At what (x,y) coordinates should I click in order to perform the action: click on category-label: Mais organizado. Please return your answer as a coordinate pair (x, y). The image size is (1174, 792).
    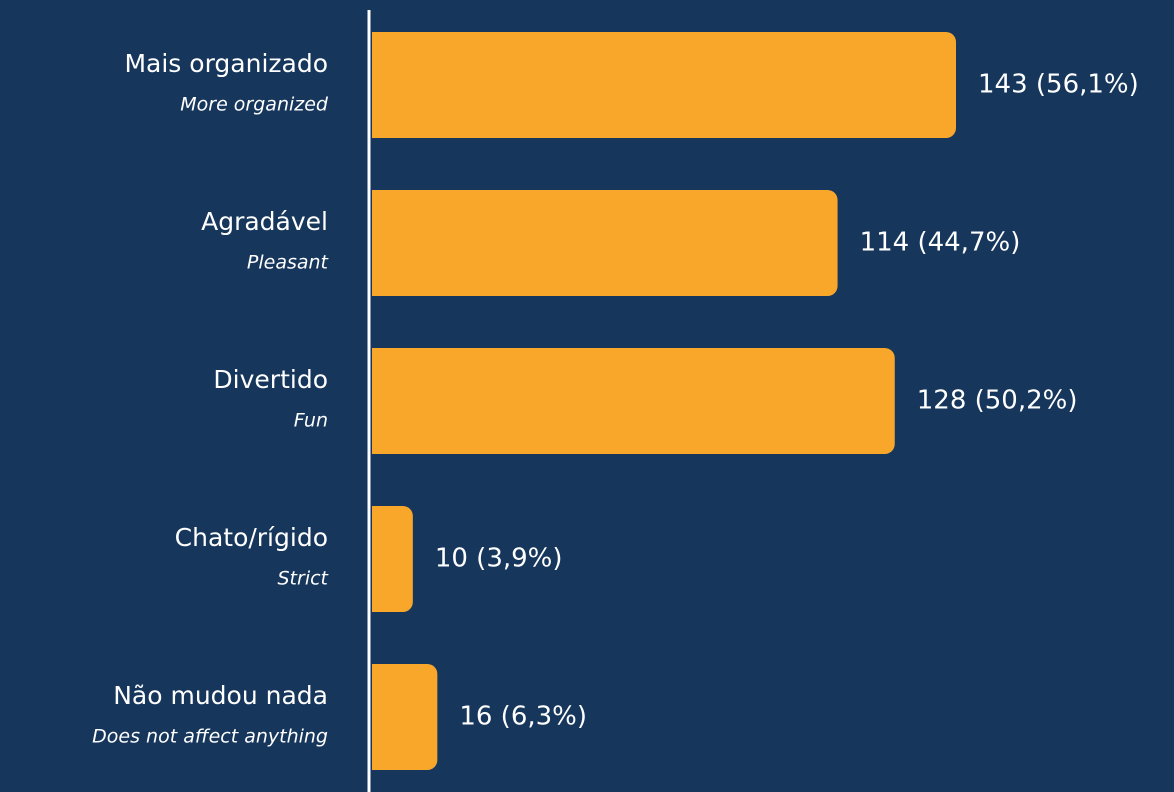
    Looking at the image, I should click on (226, 63).